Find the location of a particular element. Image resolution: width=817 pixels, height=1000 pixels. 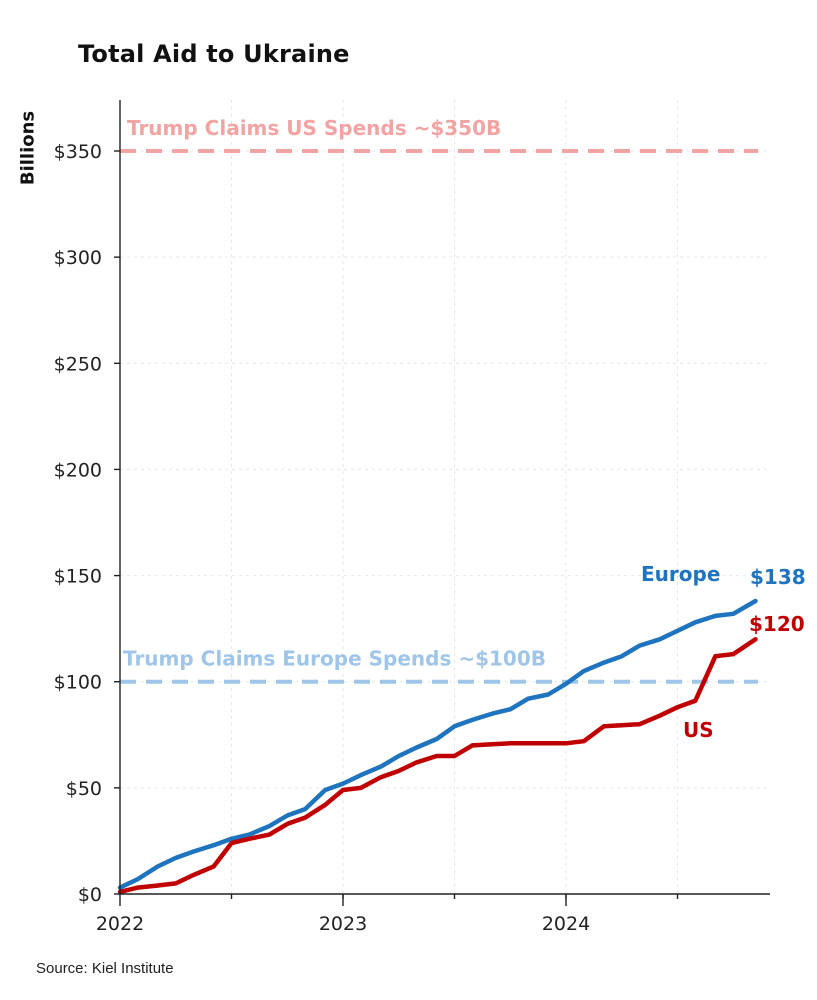

x-tick-label: 2023 is located at coordinates (343, 924).